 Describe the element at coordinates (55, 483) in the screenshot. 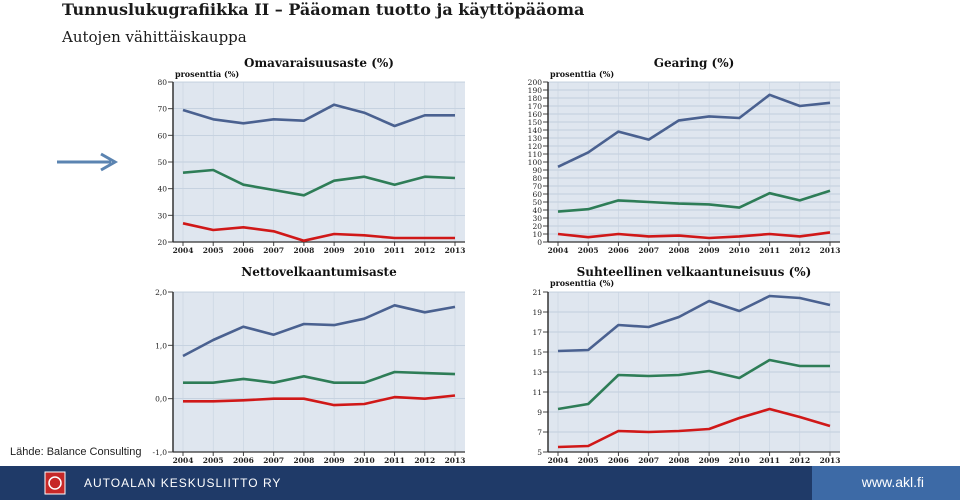

I see `akl-logo-icon` at that location.